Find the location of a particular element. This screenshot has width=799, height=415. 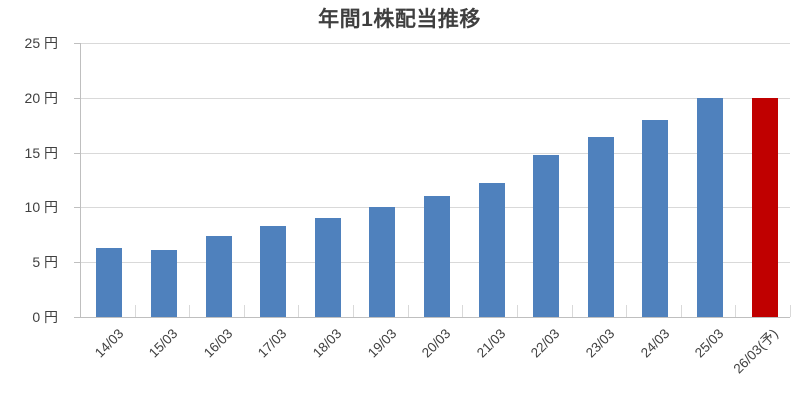

bar-14/03 is located at coordinates (109, 282).